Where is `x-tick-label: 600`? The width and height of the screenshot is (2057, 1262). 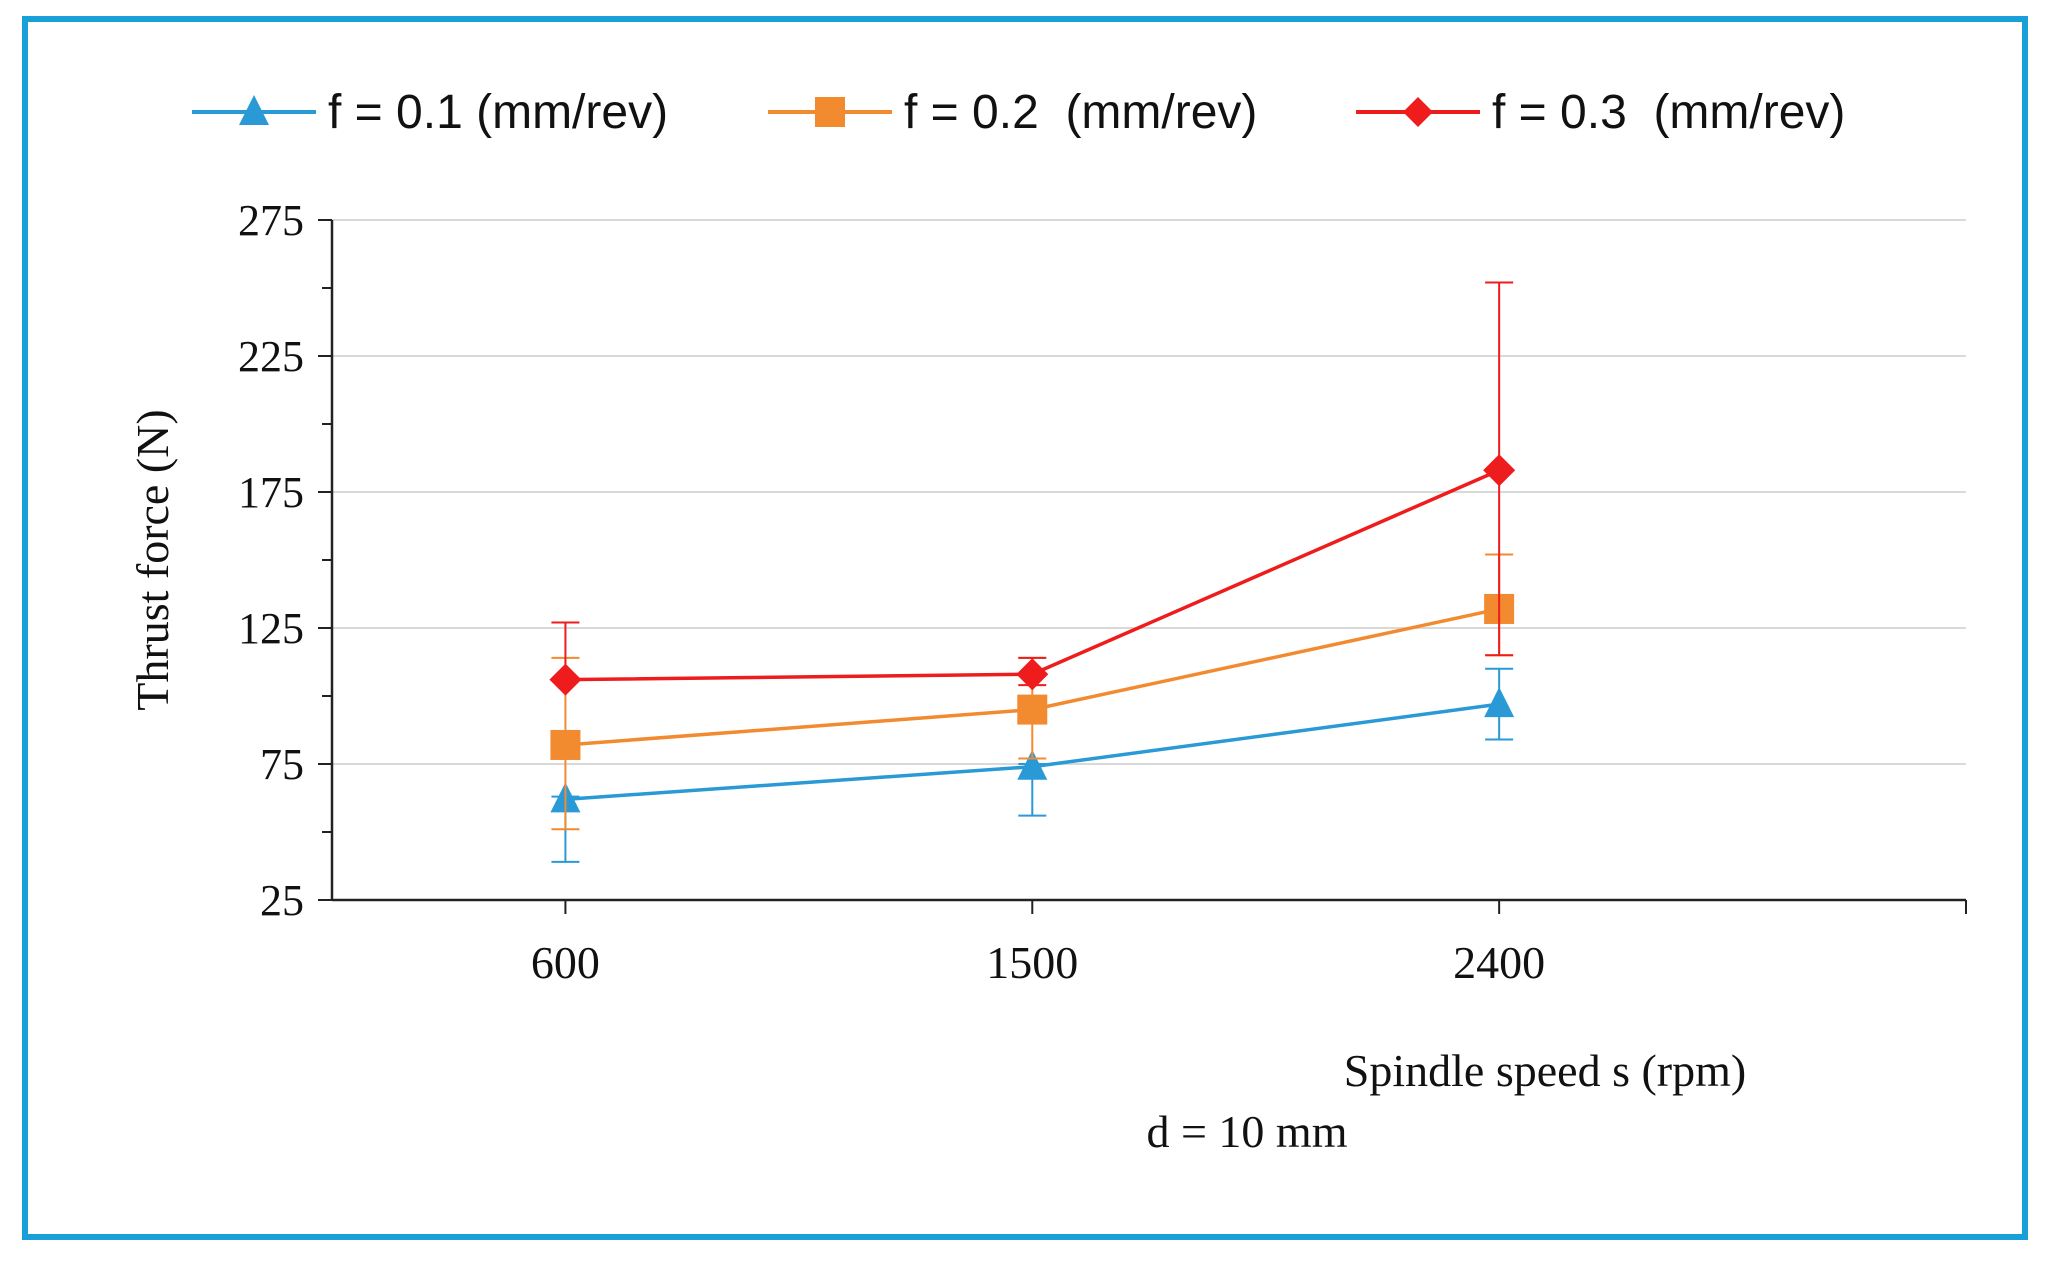
x-tick-label: 600 is located at coordinates (565, 962).